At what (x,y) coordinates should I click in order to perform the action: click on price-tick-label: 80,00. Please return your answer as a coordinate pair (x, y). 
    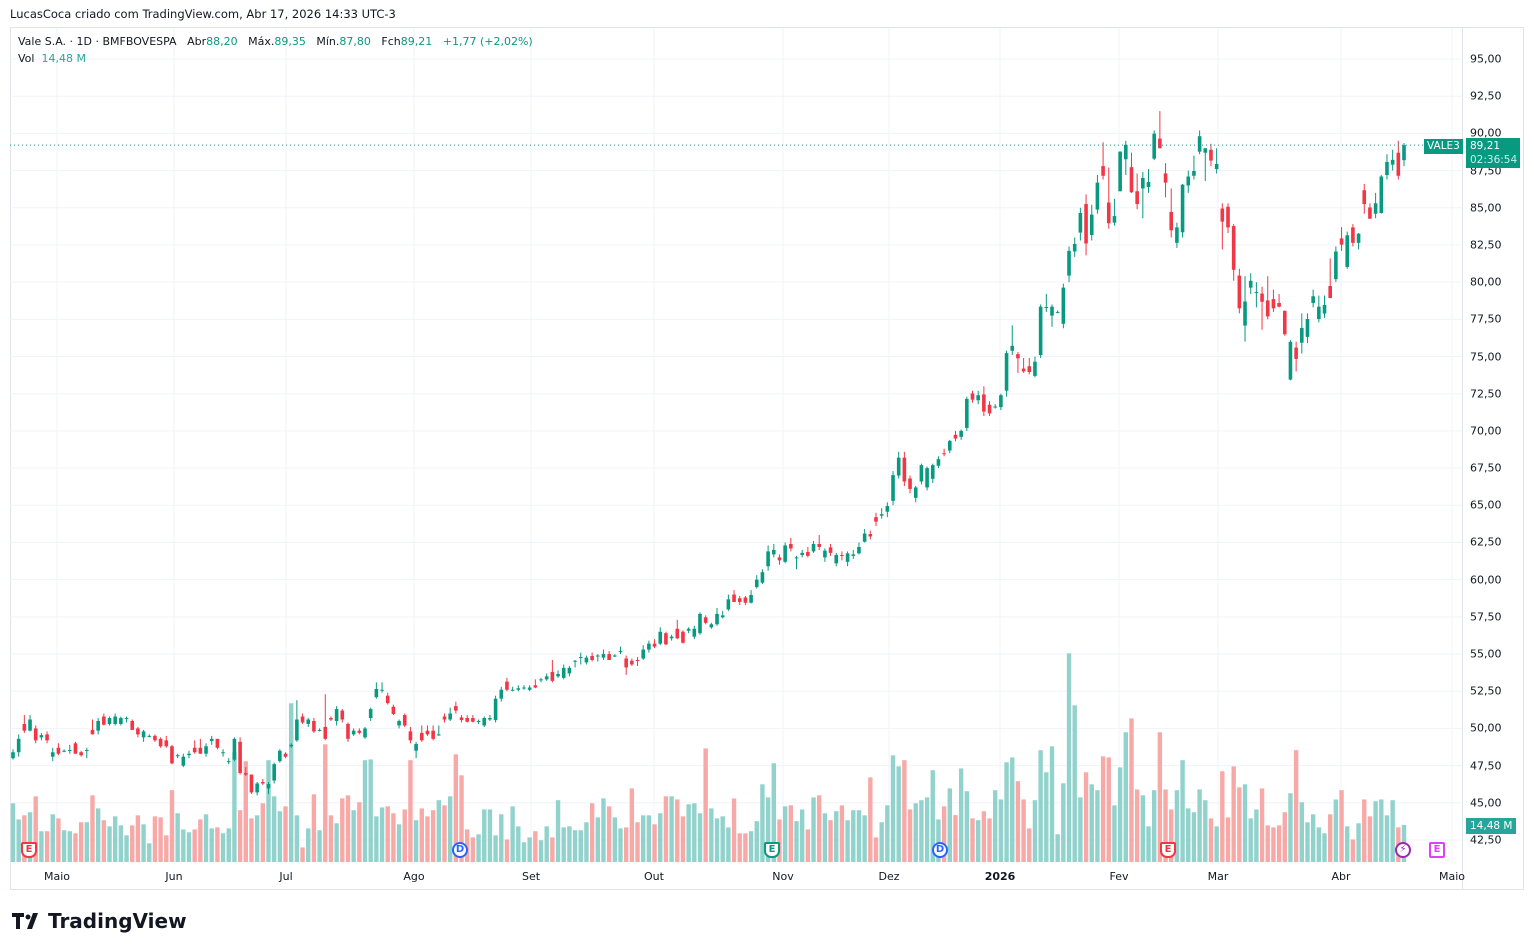
    Looking at the image, I should click on (1486, 282).